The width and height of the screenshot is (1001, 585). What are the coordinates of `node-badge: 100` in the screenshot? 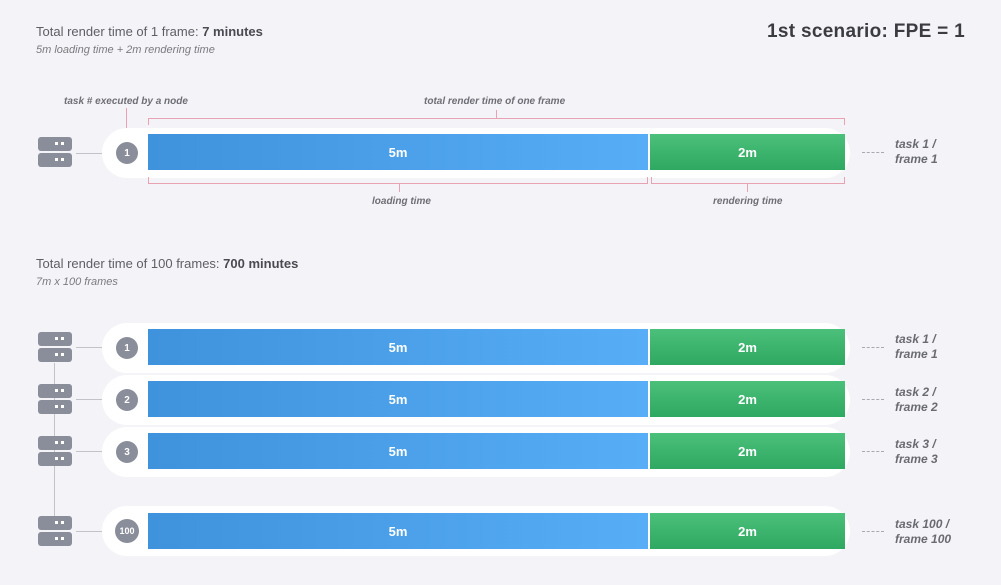 It's located at (127, 531).